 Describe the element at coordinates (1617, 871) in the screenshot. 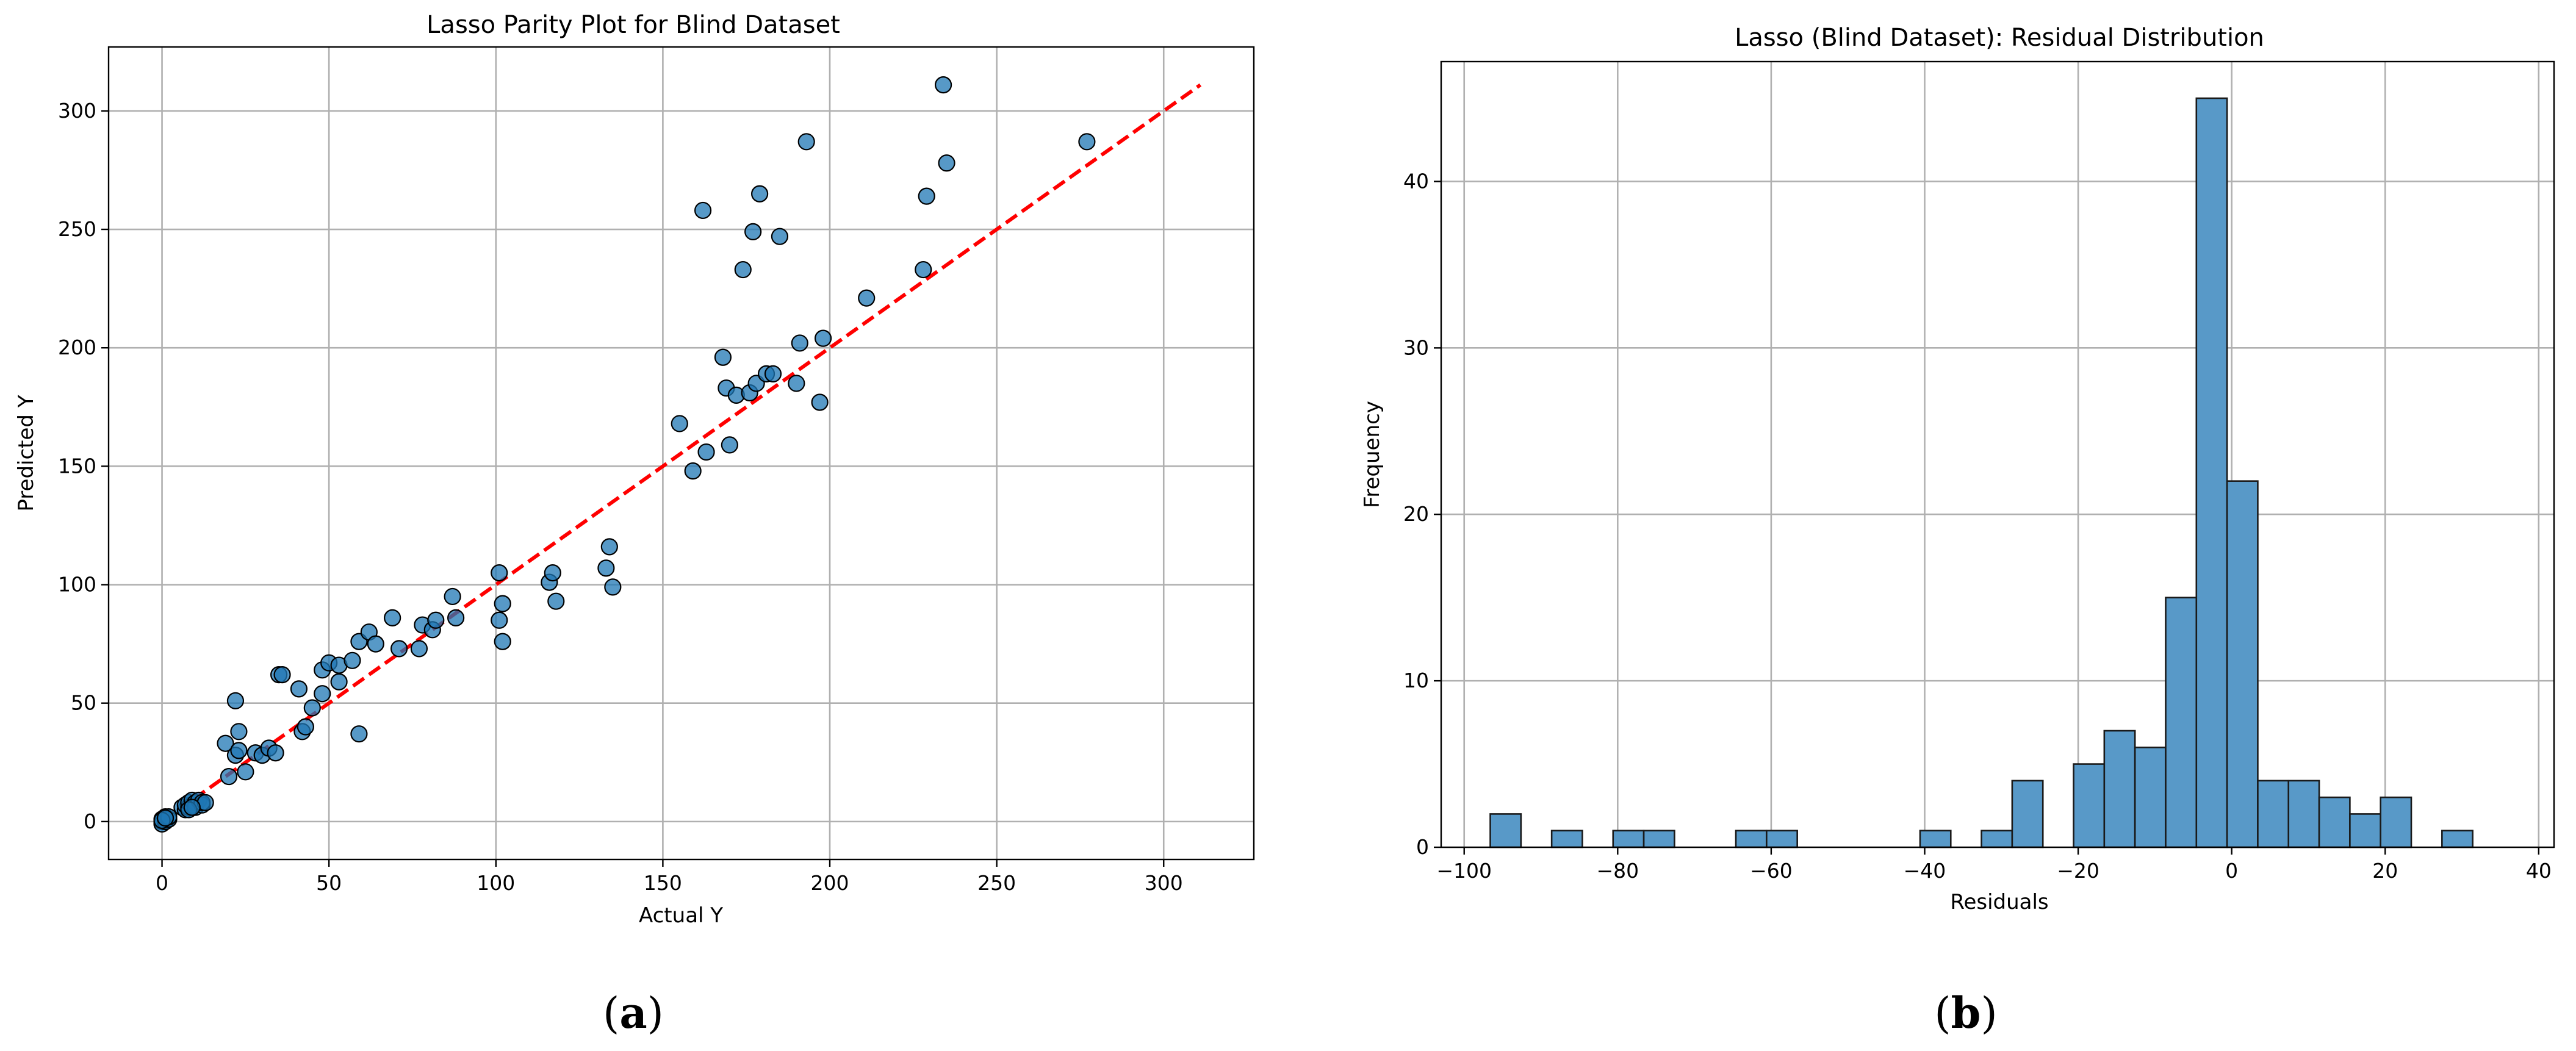

I see `x-tick-label: −80` at that location.